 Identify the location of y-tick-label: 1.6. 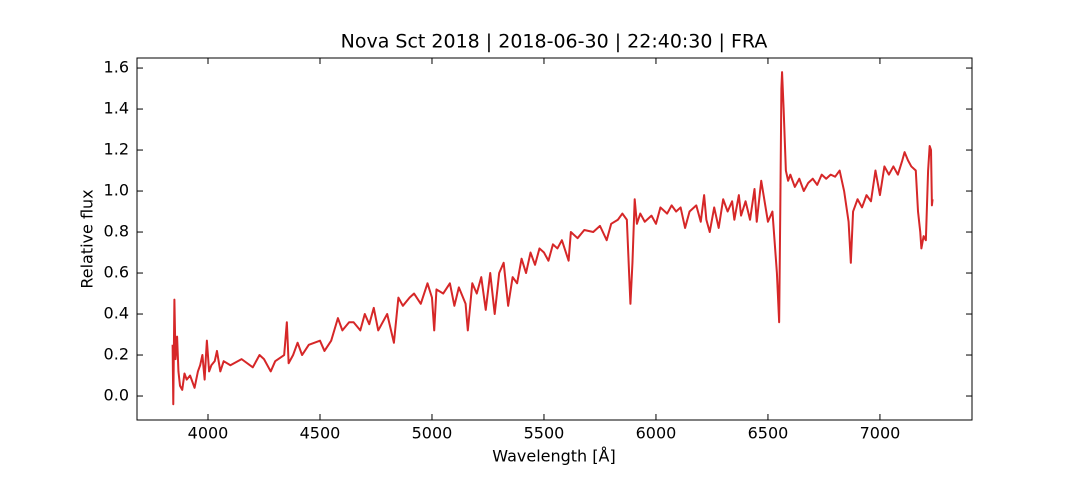
(116, 67).